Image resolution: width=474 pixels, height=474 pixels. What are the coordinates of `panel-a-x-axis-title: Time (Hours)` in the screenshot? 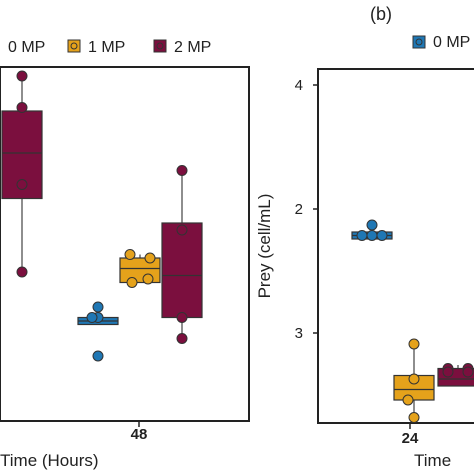 It's located at (49, 460).